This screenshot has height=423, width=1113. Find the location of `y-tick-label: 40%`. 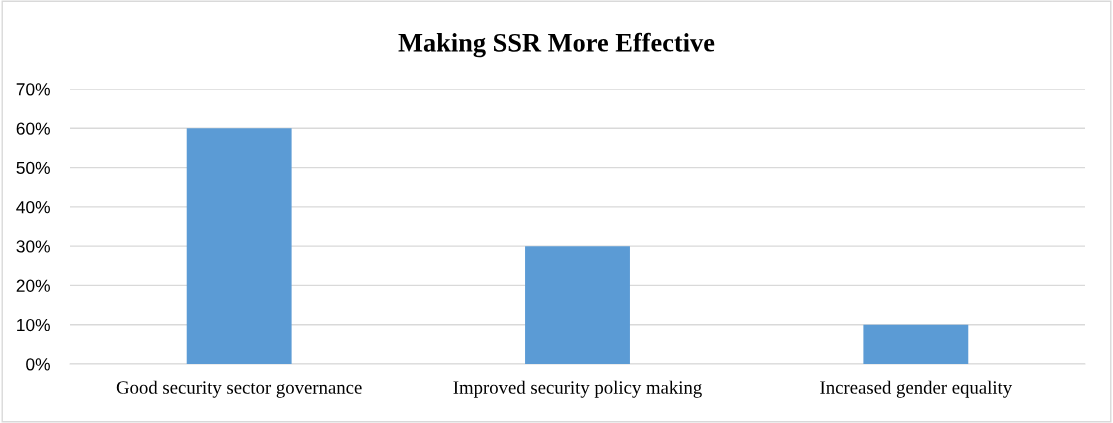

y-tick-label: 40% is located at coordinates (33, 207).